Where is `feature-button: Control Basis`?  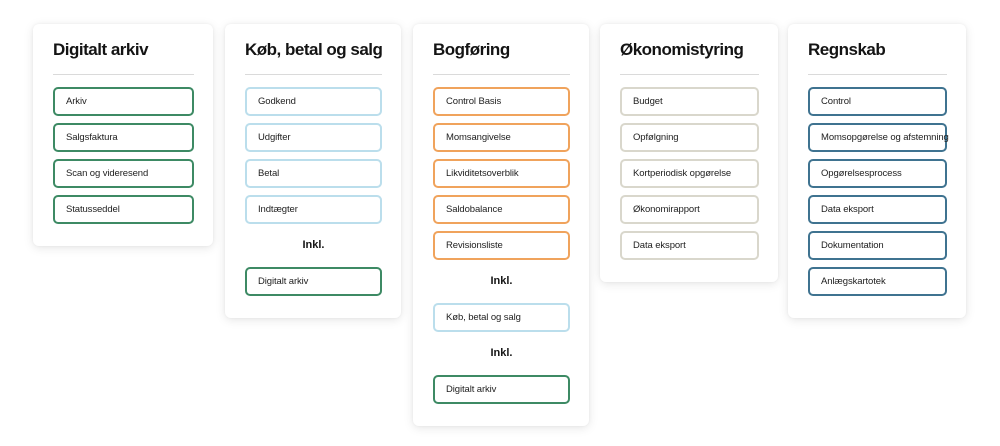 feature-button: Control Basis is located at coordinates (501, 101).